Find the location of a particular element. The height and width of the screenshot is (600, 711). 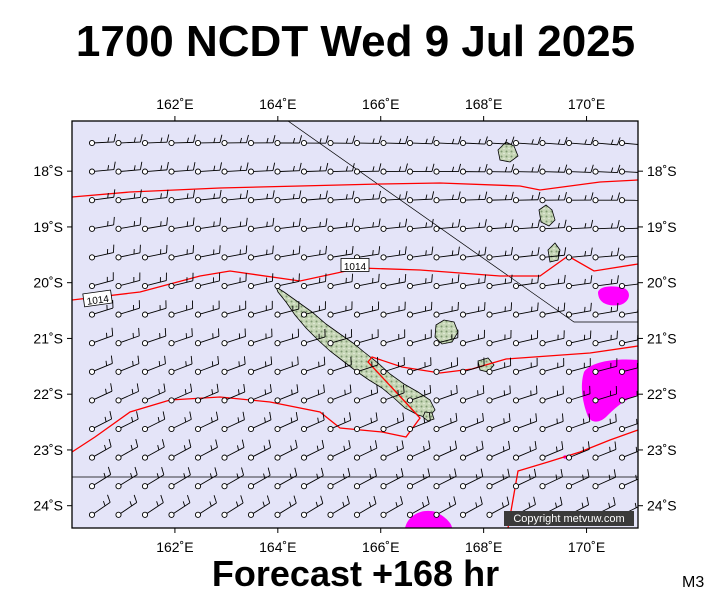

lat-label-left: 18˚S is located at coordinates (48, 171).